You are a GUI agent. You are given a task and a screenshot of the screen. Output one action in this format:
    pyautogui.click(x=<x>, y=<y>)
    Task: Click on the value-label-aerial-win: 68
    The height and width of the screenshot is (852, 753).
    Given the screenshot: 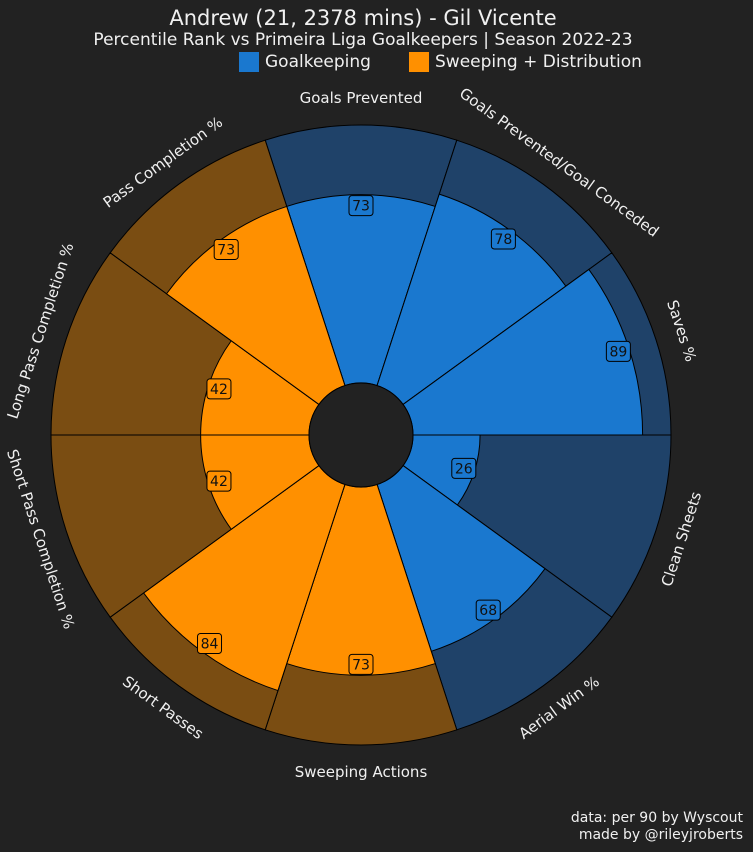 What is the action you would take?
    pyautogui.click(x=488, y=610)
    